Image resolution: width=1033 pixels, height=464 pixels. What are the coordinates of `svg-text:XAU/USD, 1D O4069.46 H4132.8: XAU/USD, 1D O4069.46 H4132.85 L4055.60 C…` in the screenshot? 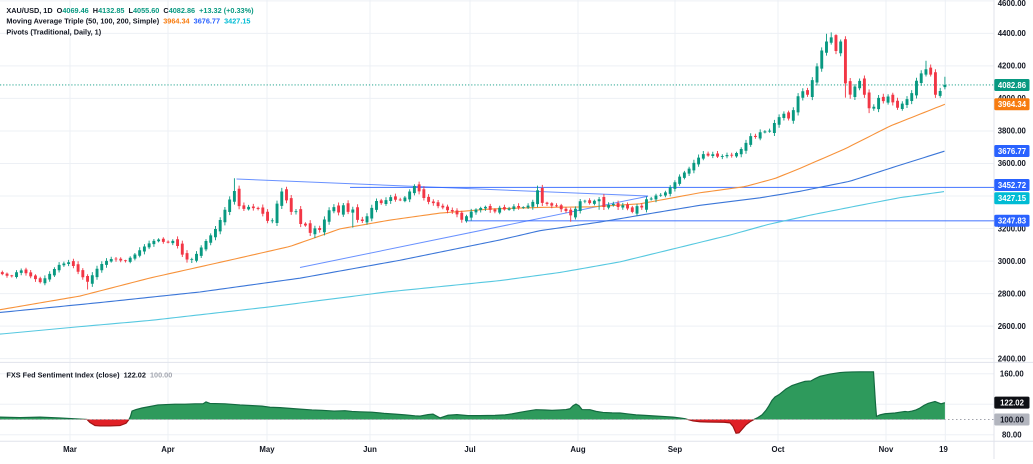 It's located at (130, 10).